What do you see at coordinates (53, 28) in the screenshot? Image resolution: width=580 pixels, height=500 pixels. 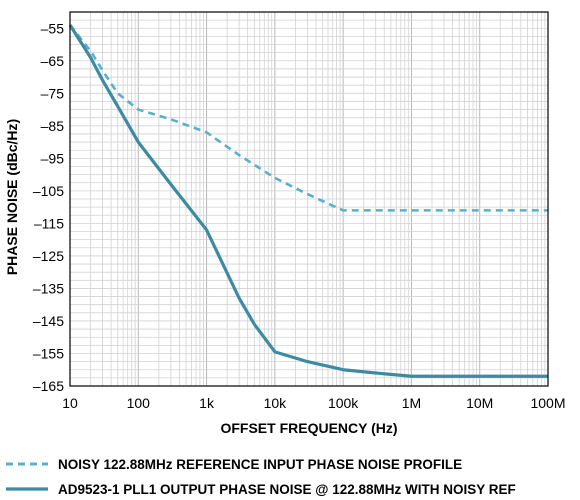 I see `y-tick-label: –55` at bounding box center [53, 28].